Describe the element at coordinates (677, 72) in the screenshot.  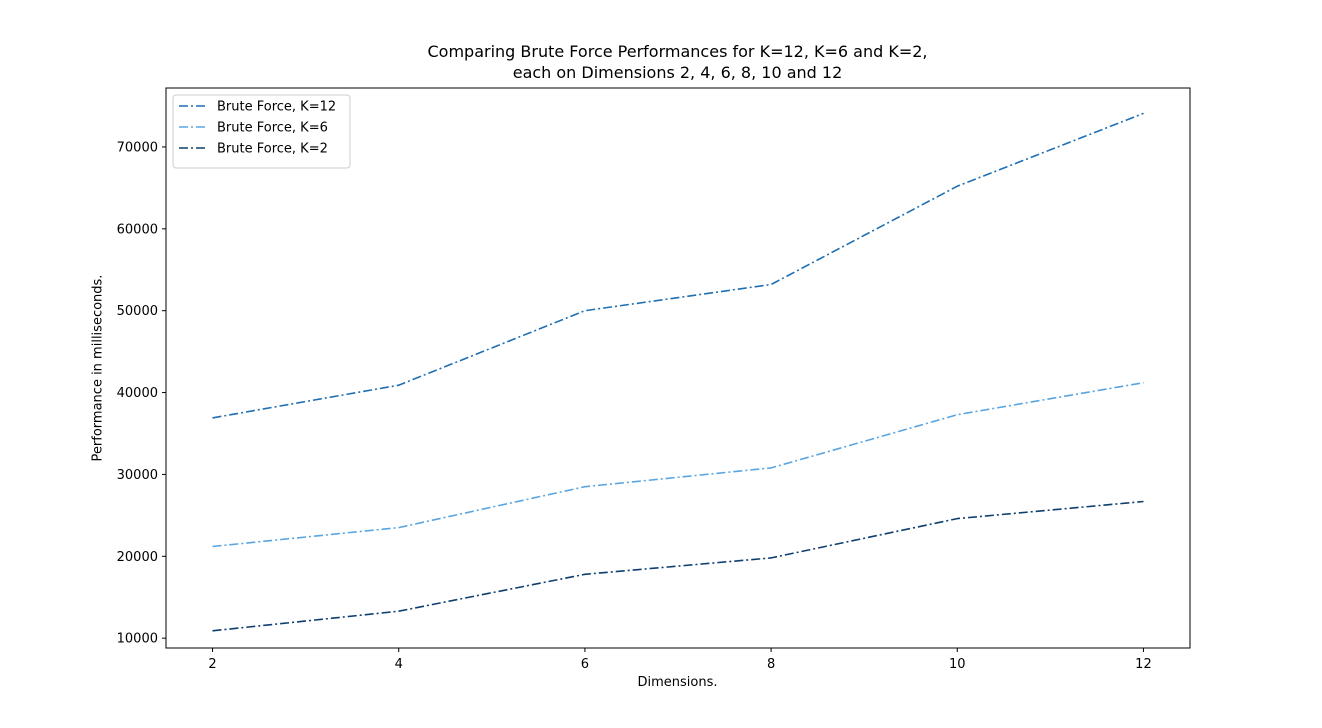
I see `chart-subtitle: each on Dimensions 2, 4, 6, 8, 10 and 12` at that location.